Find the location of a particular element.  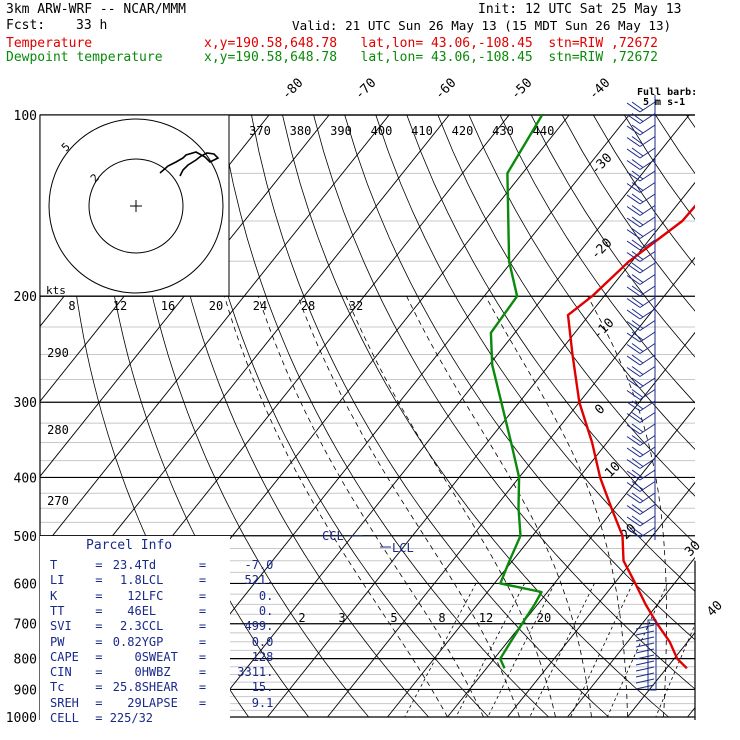

parcel-key: SHEAR is located at coordinates (159, 687).